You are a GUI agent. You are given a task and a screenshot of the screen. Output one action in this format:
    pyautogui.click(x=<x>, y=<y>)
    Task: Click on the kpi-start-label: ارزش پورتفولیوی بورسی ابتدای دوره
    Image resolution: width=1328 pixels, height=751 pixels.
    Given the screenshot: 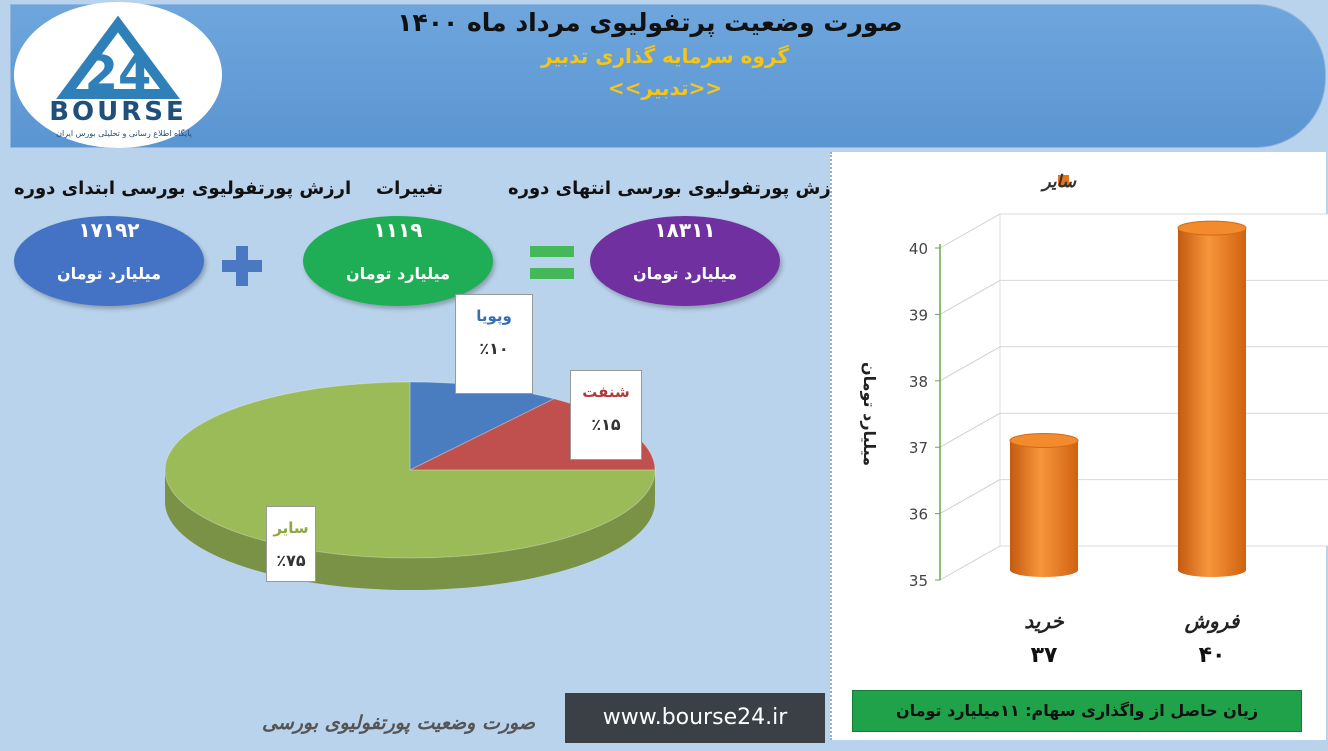 What is the action you would take?
    pyautogui.click(x=183, y=188)
    